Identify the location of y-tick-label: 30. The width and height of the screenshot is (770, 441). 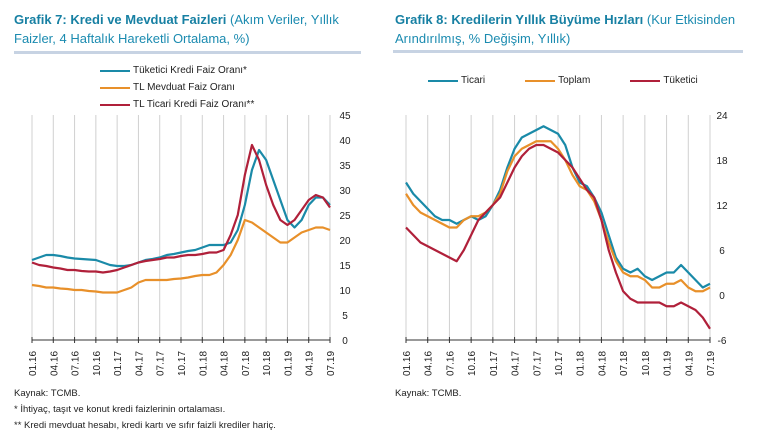
(345, 191).